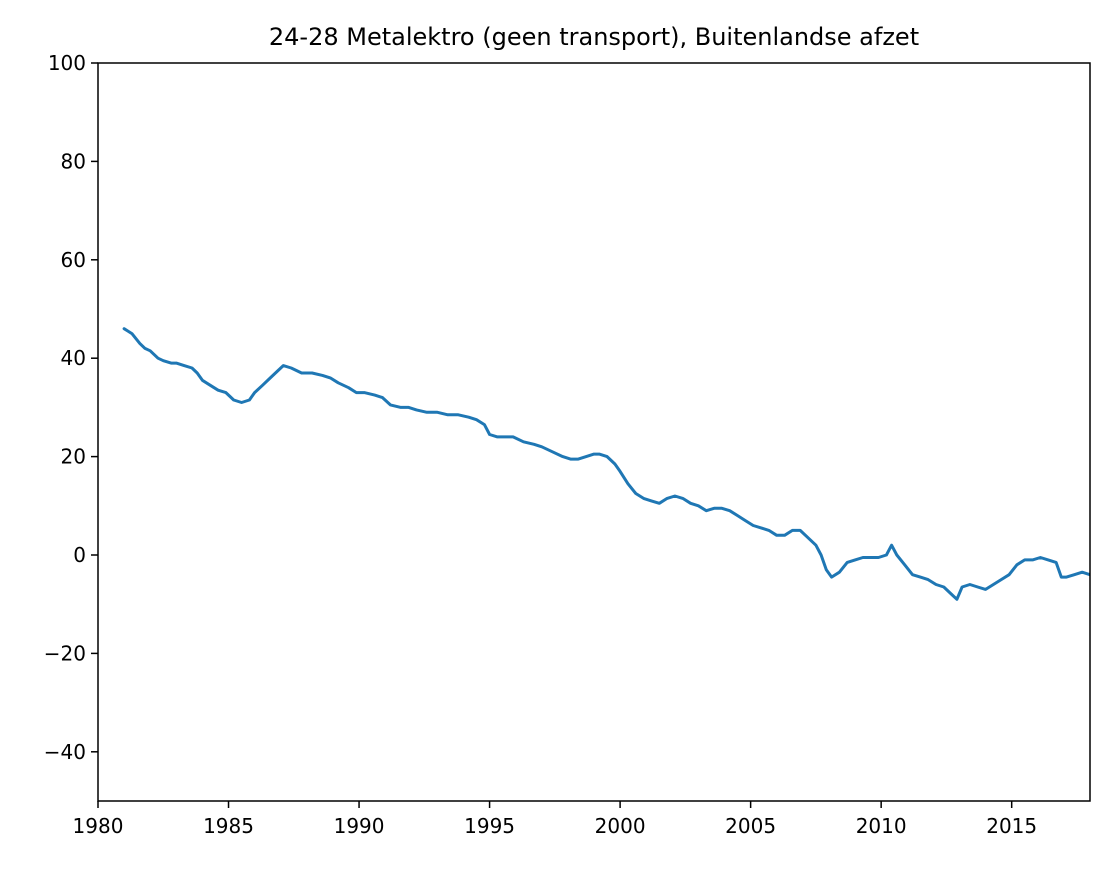  I want to click on y-tick-label: 60, so click(73, 260).